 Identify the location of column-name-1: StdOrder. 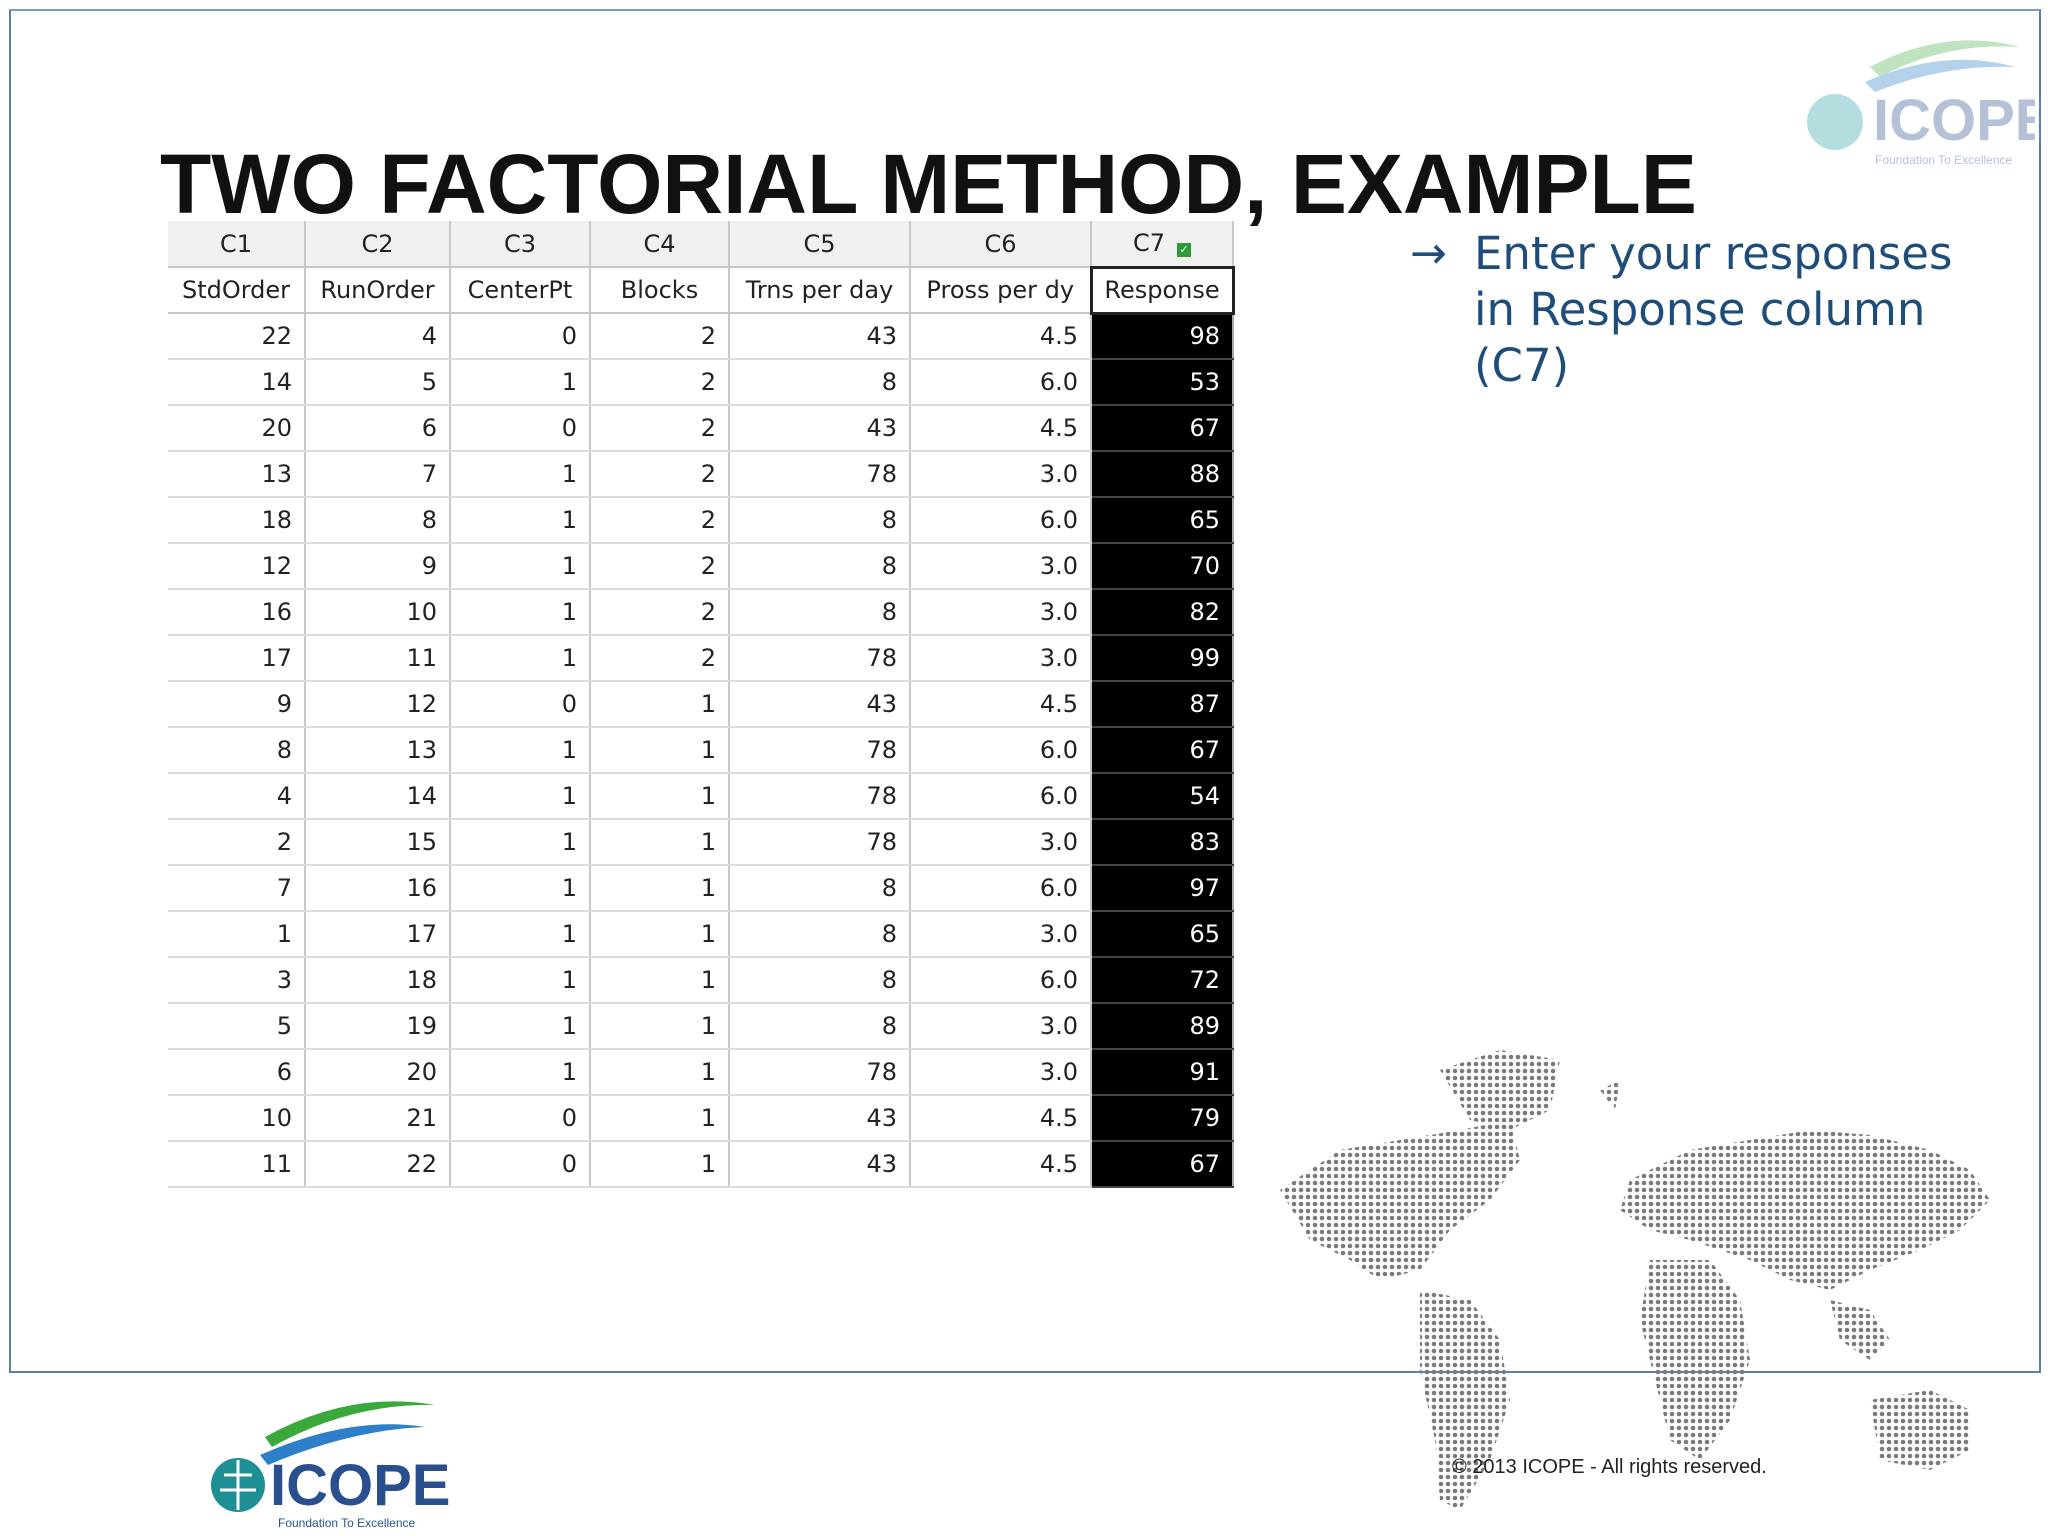
(237, 290).